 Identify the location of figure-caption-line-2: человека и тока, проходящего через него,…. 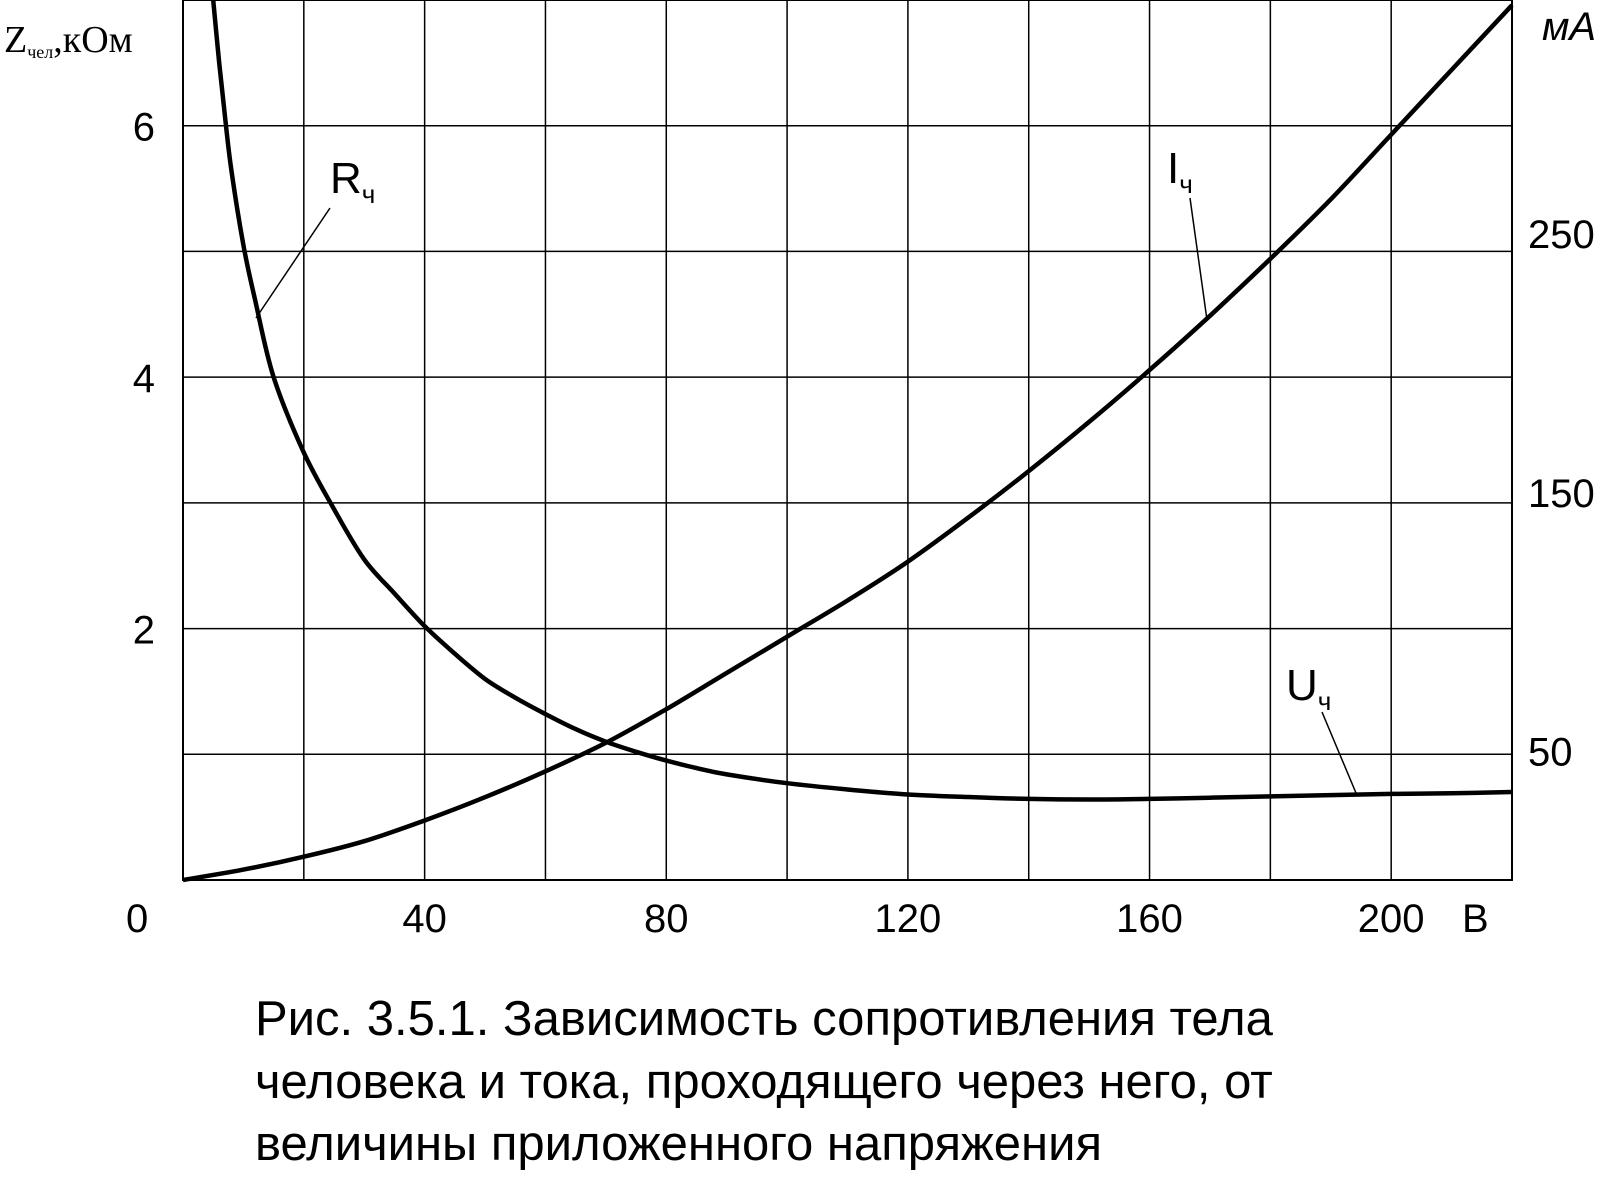
(764, 1082).